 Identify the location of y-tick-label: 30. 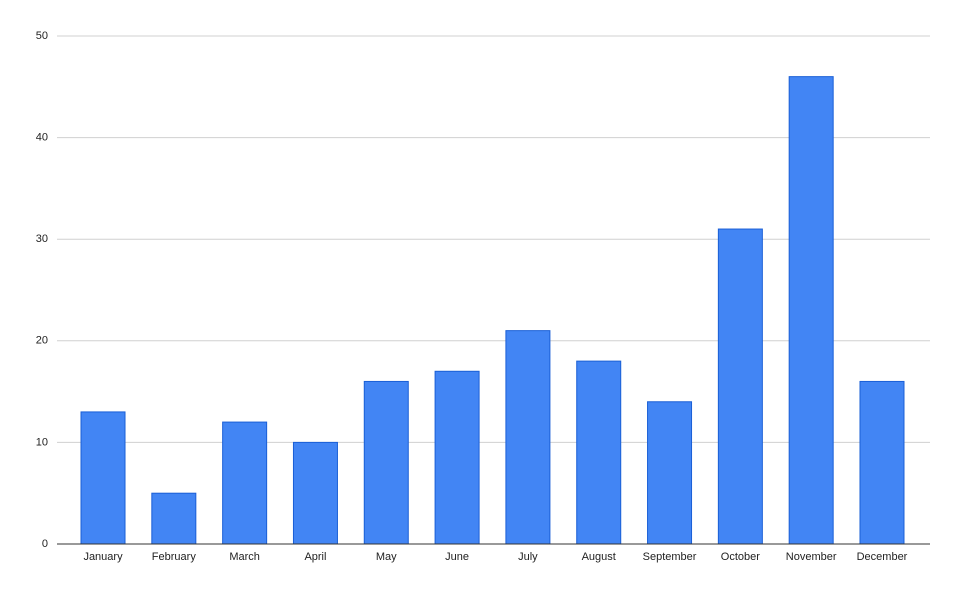
(42, 239).